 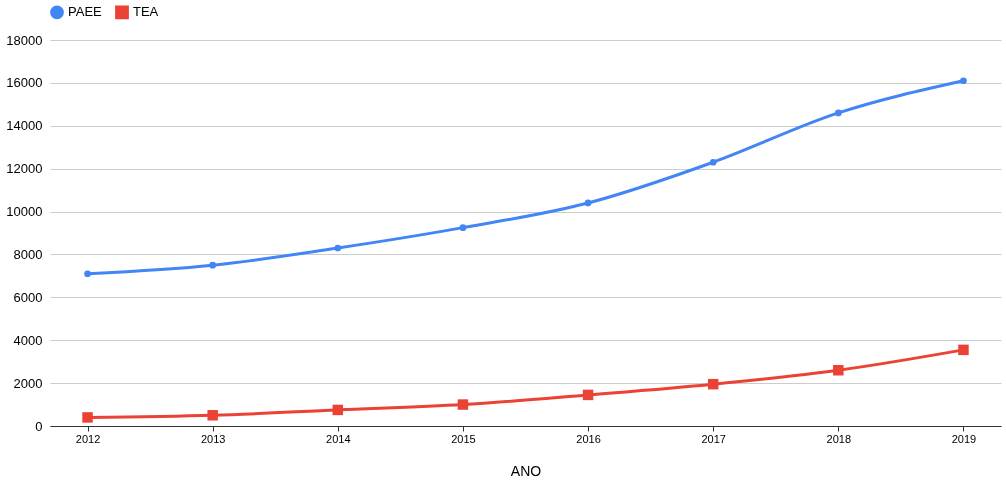 I want to click on y-tick-label: 2000, so click(x=28, y=383).